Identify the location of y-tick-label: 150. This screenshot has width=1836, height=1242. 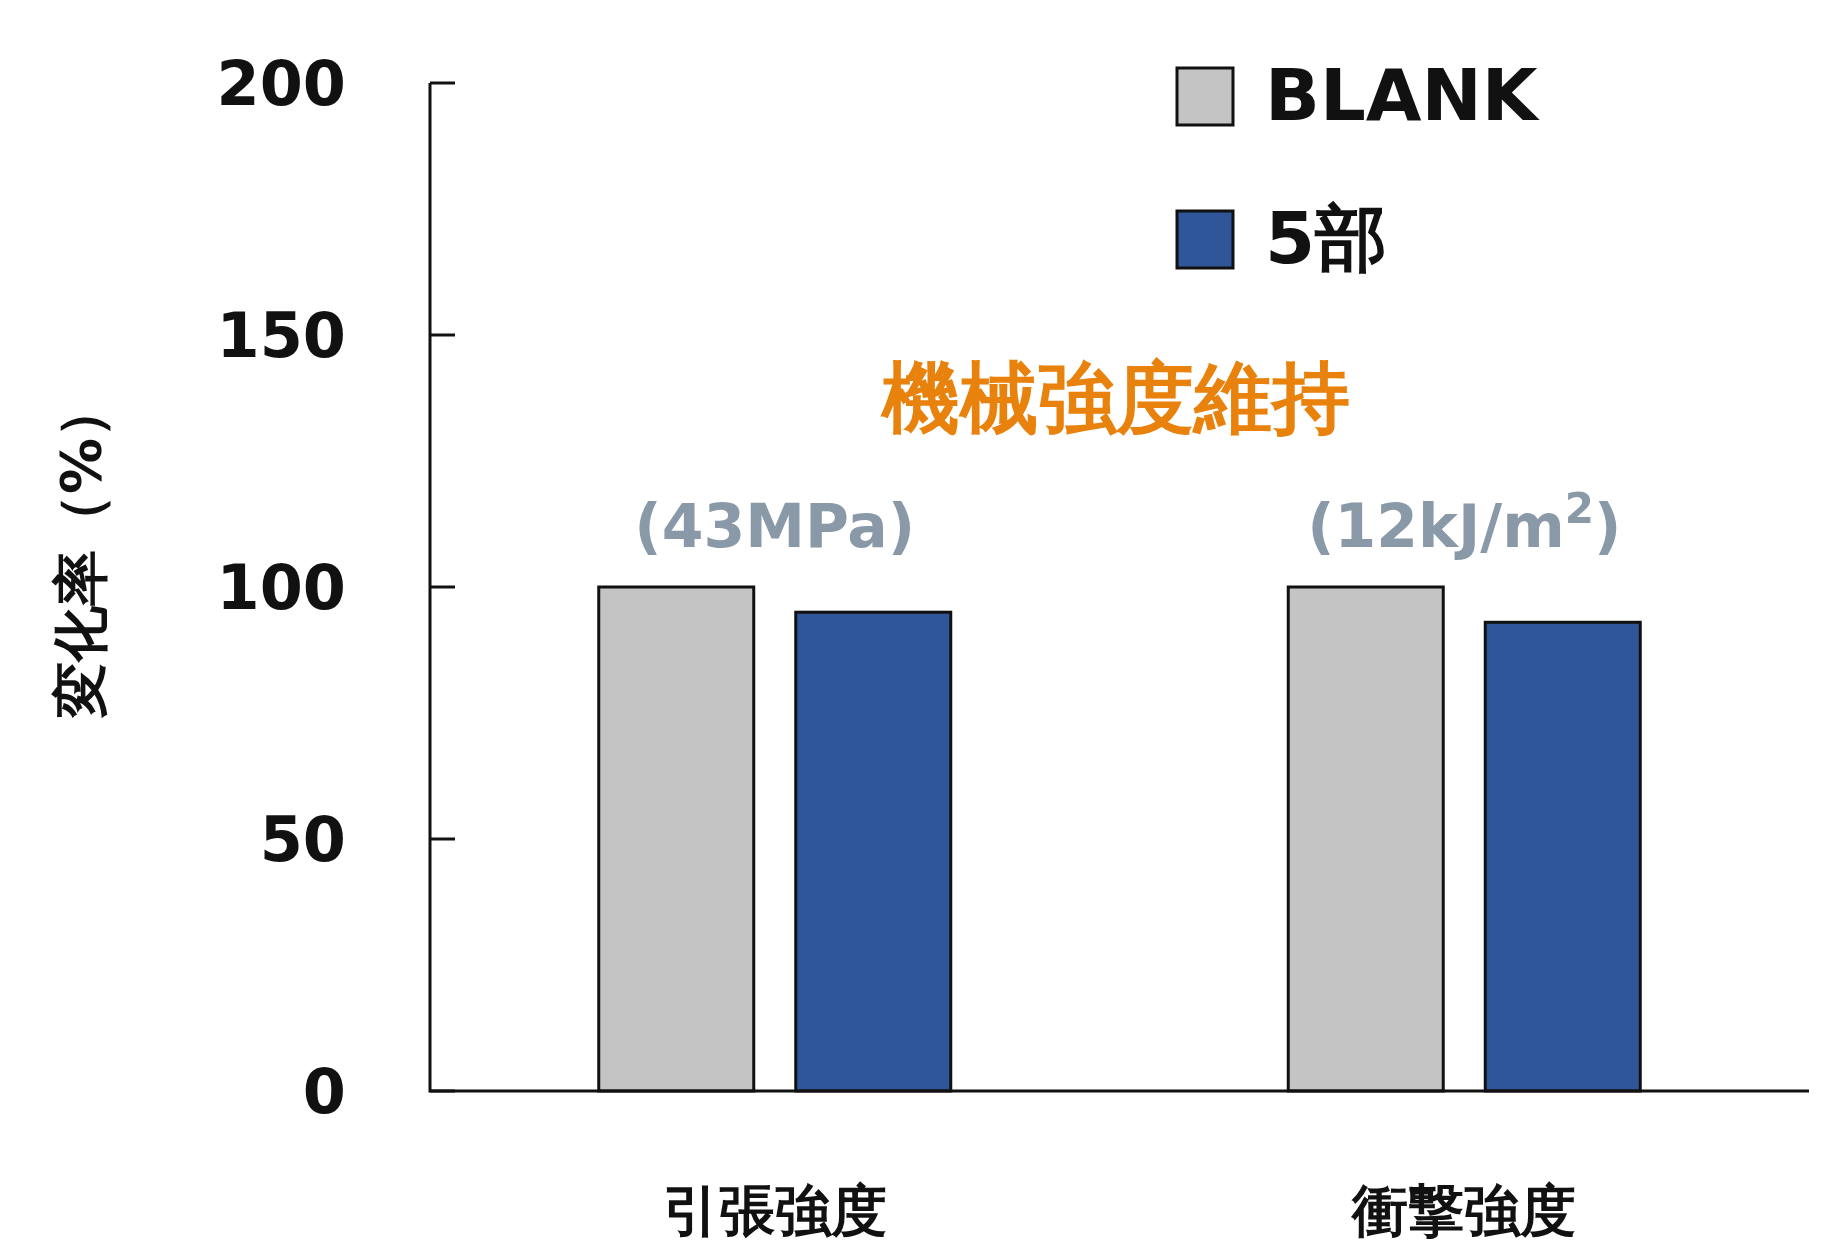
(281, 335).